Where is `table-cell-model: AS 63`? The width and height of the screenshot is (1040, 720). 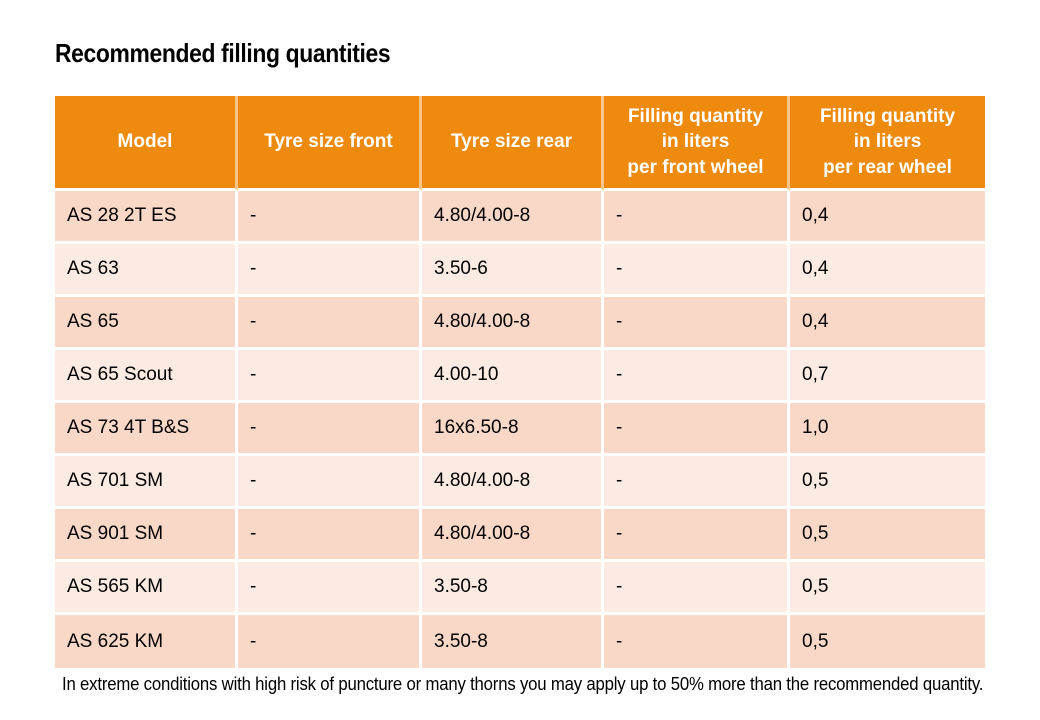
table-cell-model: AS 63 is located at coordinates (146, 270).